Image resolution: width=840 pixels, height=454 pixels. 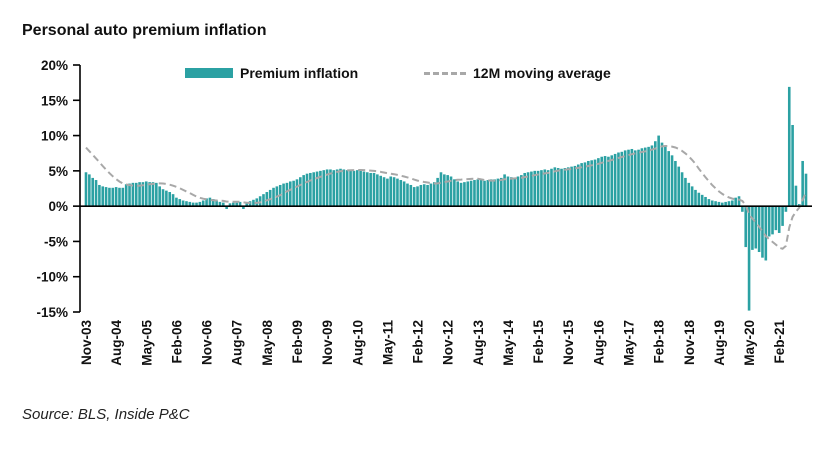 I want to click on x-tick-label: Nov-12, so click(x=448, y=342).